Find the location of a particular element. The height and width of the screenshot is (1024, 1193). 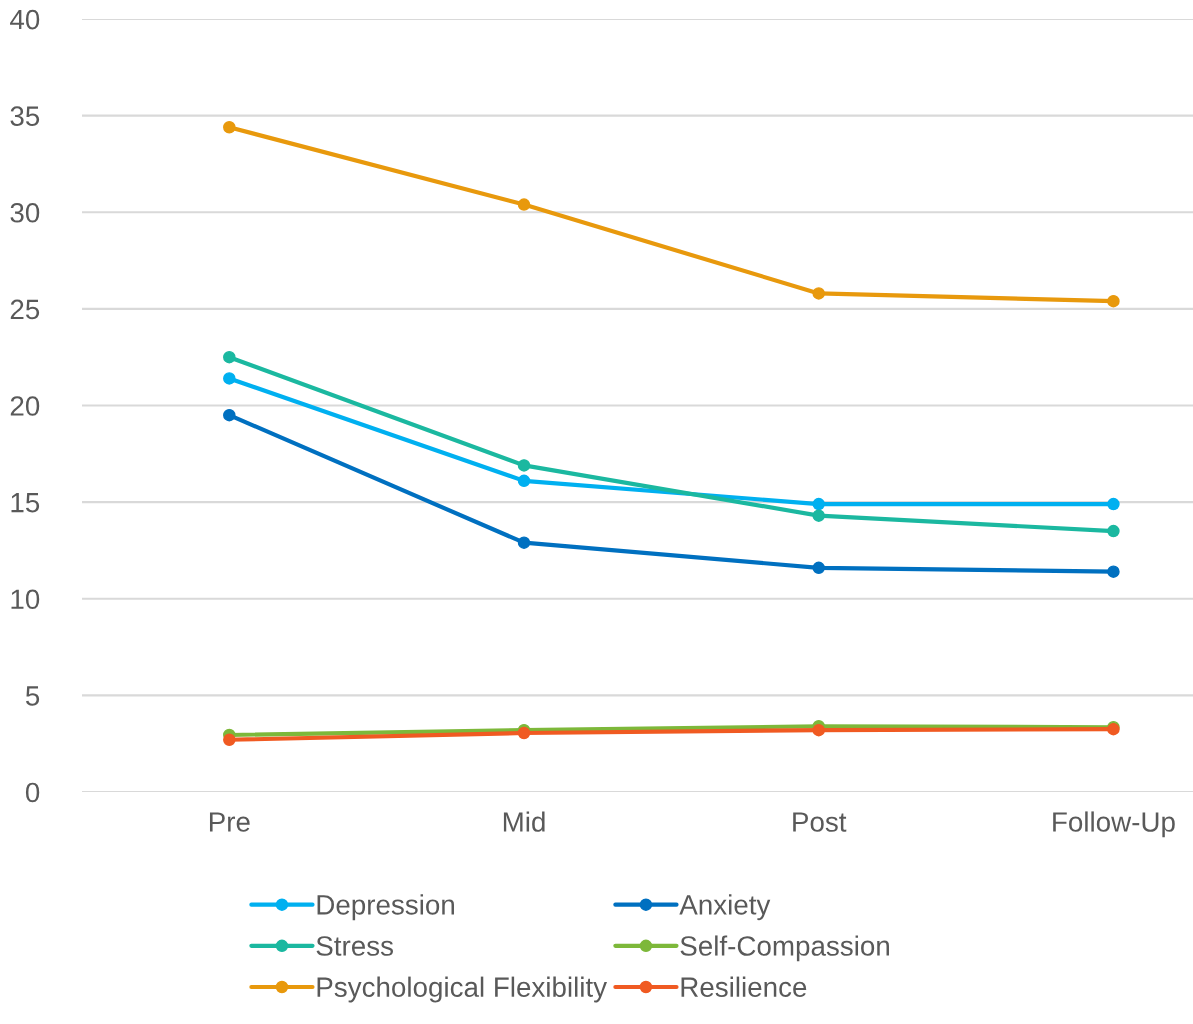

y-tick-label: 35 is located at coordinates (25, 116).